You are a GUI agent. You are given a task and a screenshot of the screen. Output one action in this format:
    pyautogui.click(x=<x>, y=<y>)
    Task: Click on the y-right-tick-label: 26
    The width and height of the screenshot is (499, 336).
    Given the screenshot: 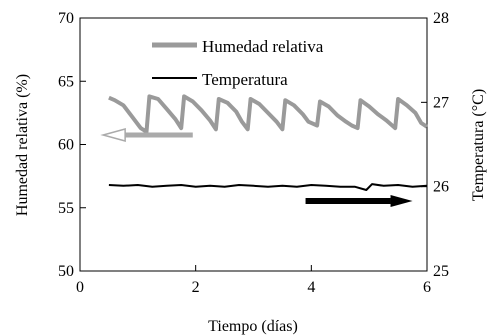 What is the action you would take?
    pyautogui.click(x=441, y=187)
    